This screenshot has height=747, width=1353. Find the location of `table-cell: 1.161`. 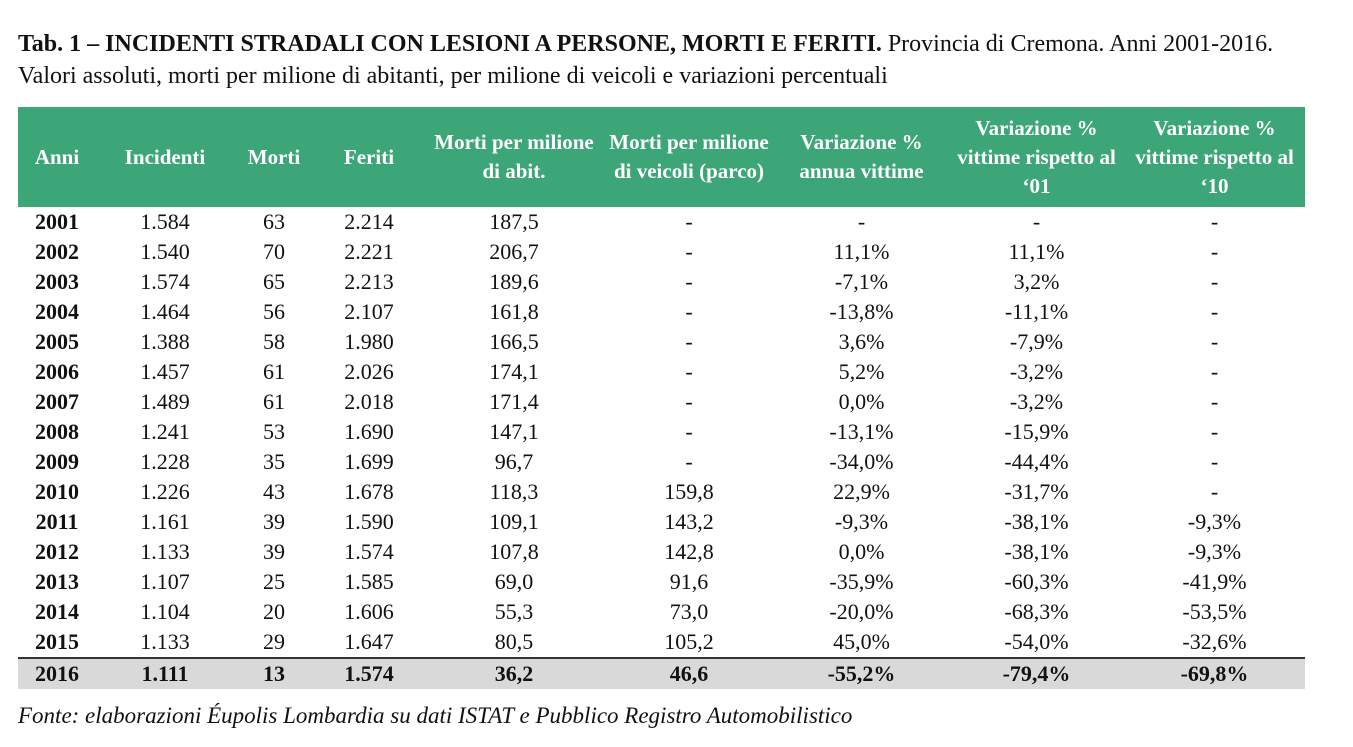

table-cell: 1.161 is located at coordinates (165, 521).